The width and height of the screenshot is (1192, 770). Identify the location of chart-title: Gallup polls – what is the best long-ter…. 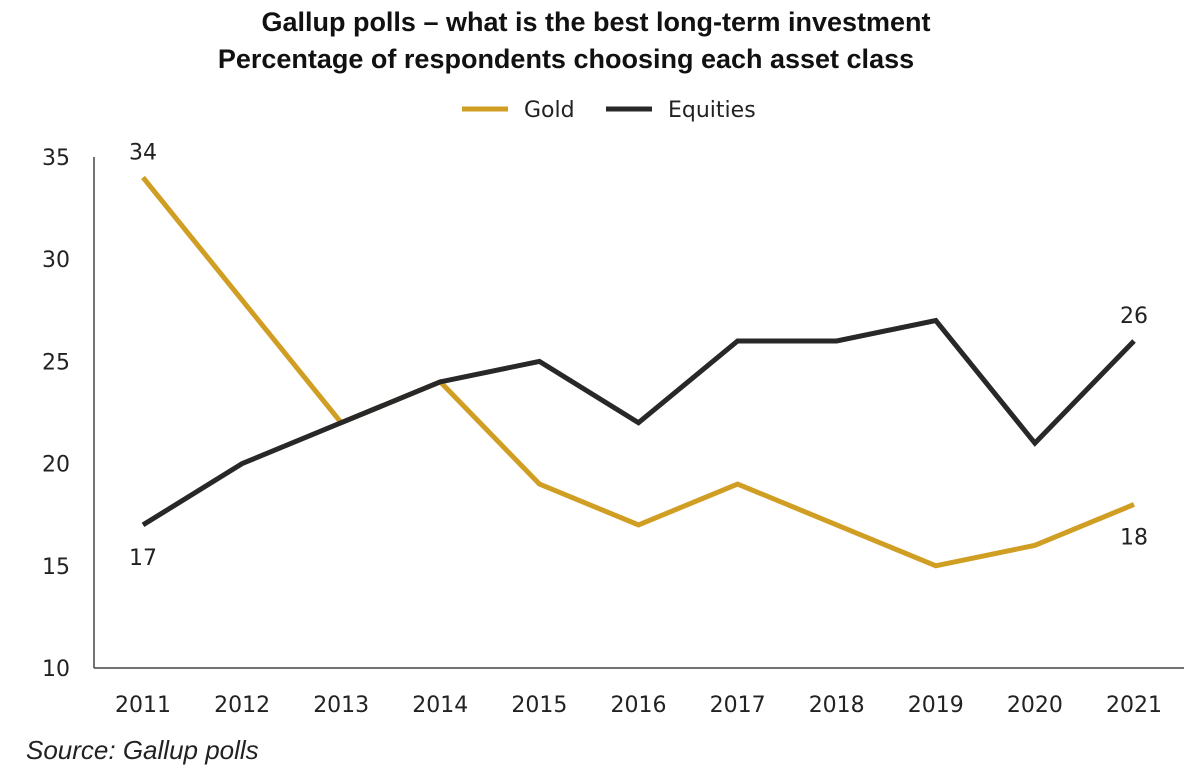
(595, 22).